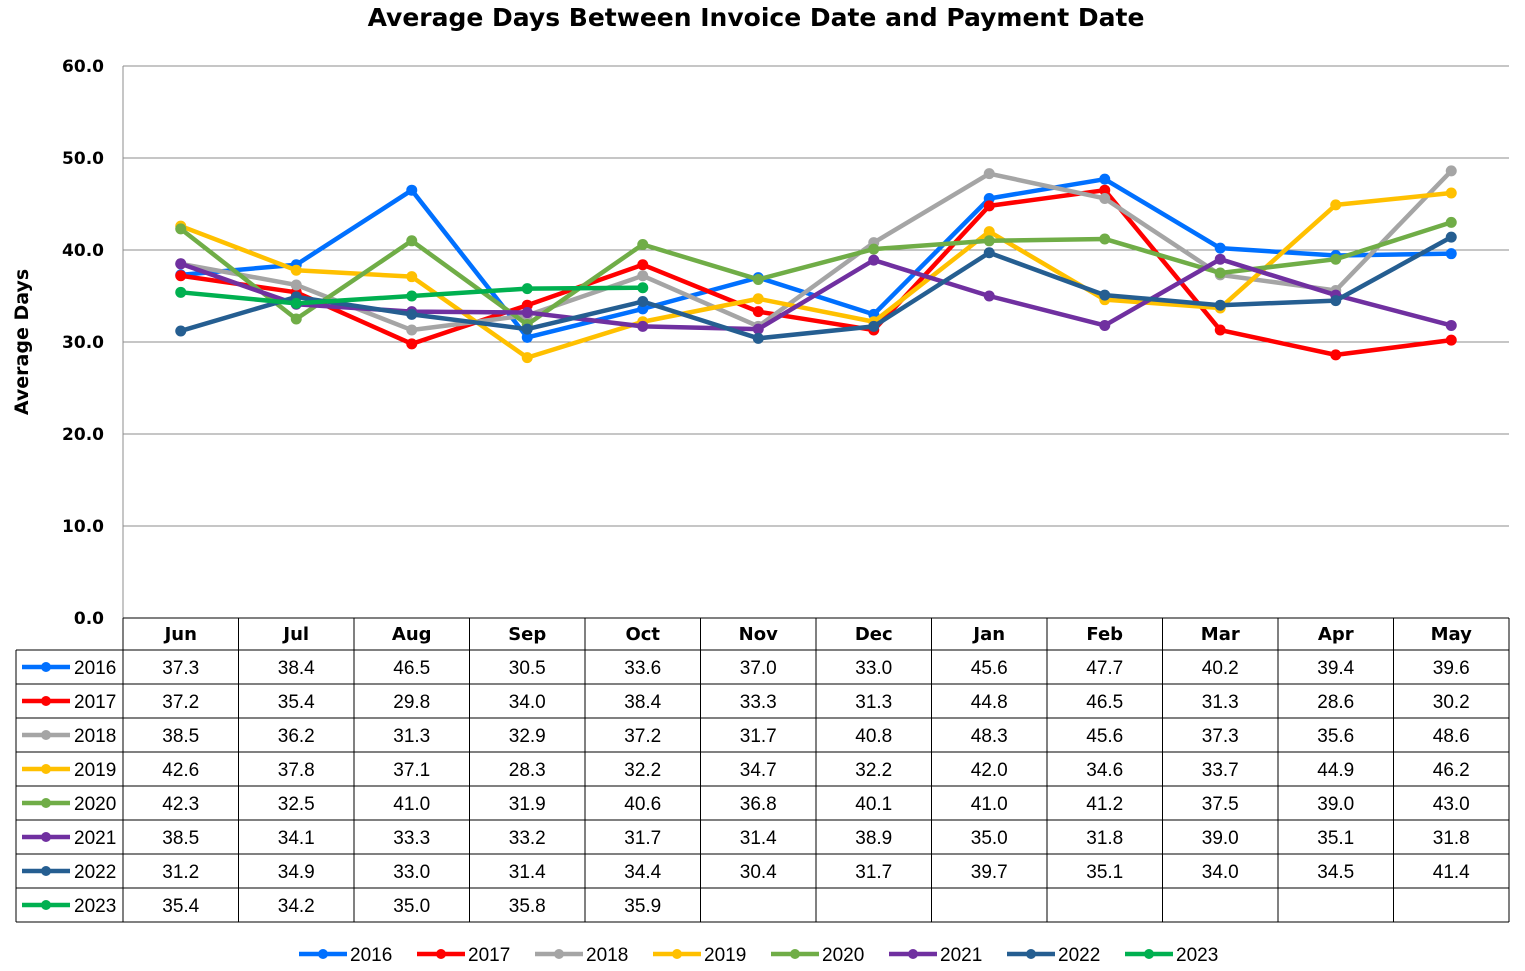  Describe the element at coordinates (180, 770) in the screenshot. I see `table-cell-value: 42.6` at that location.